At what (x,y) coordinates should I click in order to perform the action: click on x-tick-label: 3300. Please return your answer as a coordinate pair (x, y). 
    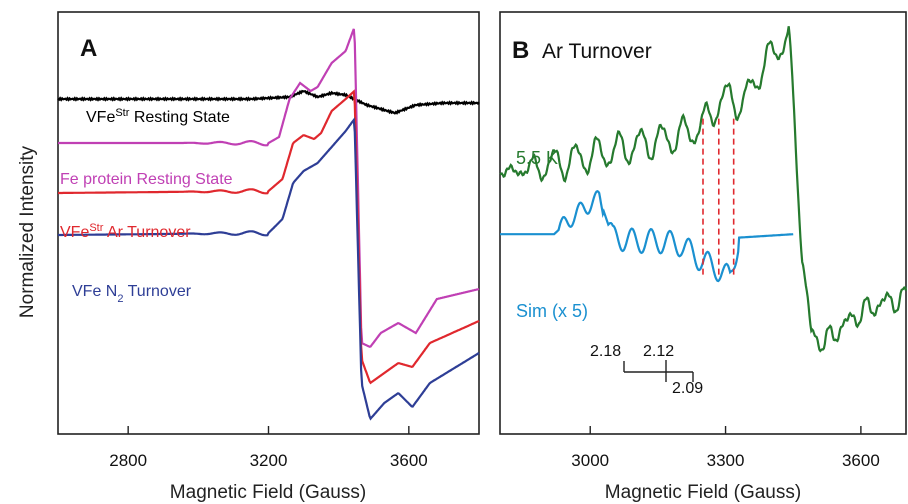
    Looking at the image, I should click on (726, 460).